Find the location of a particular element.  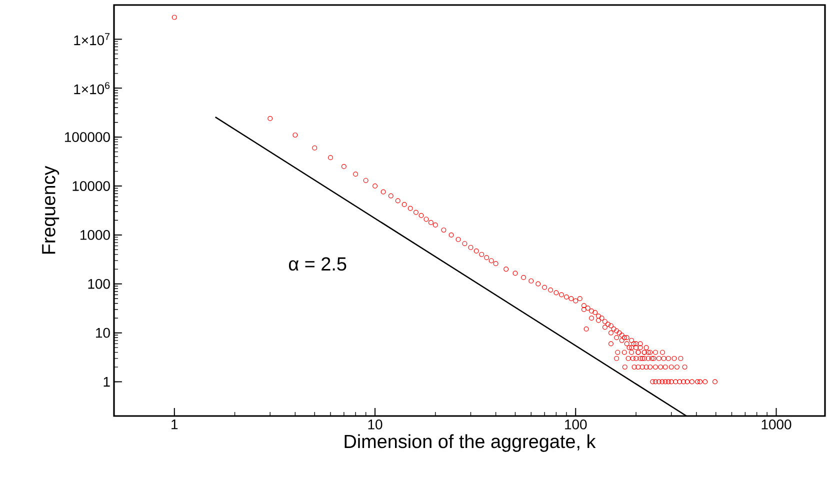

y-tick-label: 1 is located at coordinates (107, 381).